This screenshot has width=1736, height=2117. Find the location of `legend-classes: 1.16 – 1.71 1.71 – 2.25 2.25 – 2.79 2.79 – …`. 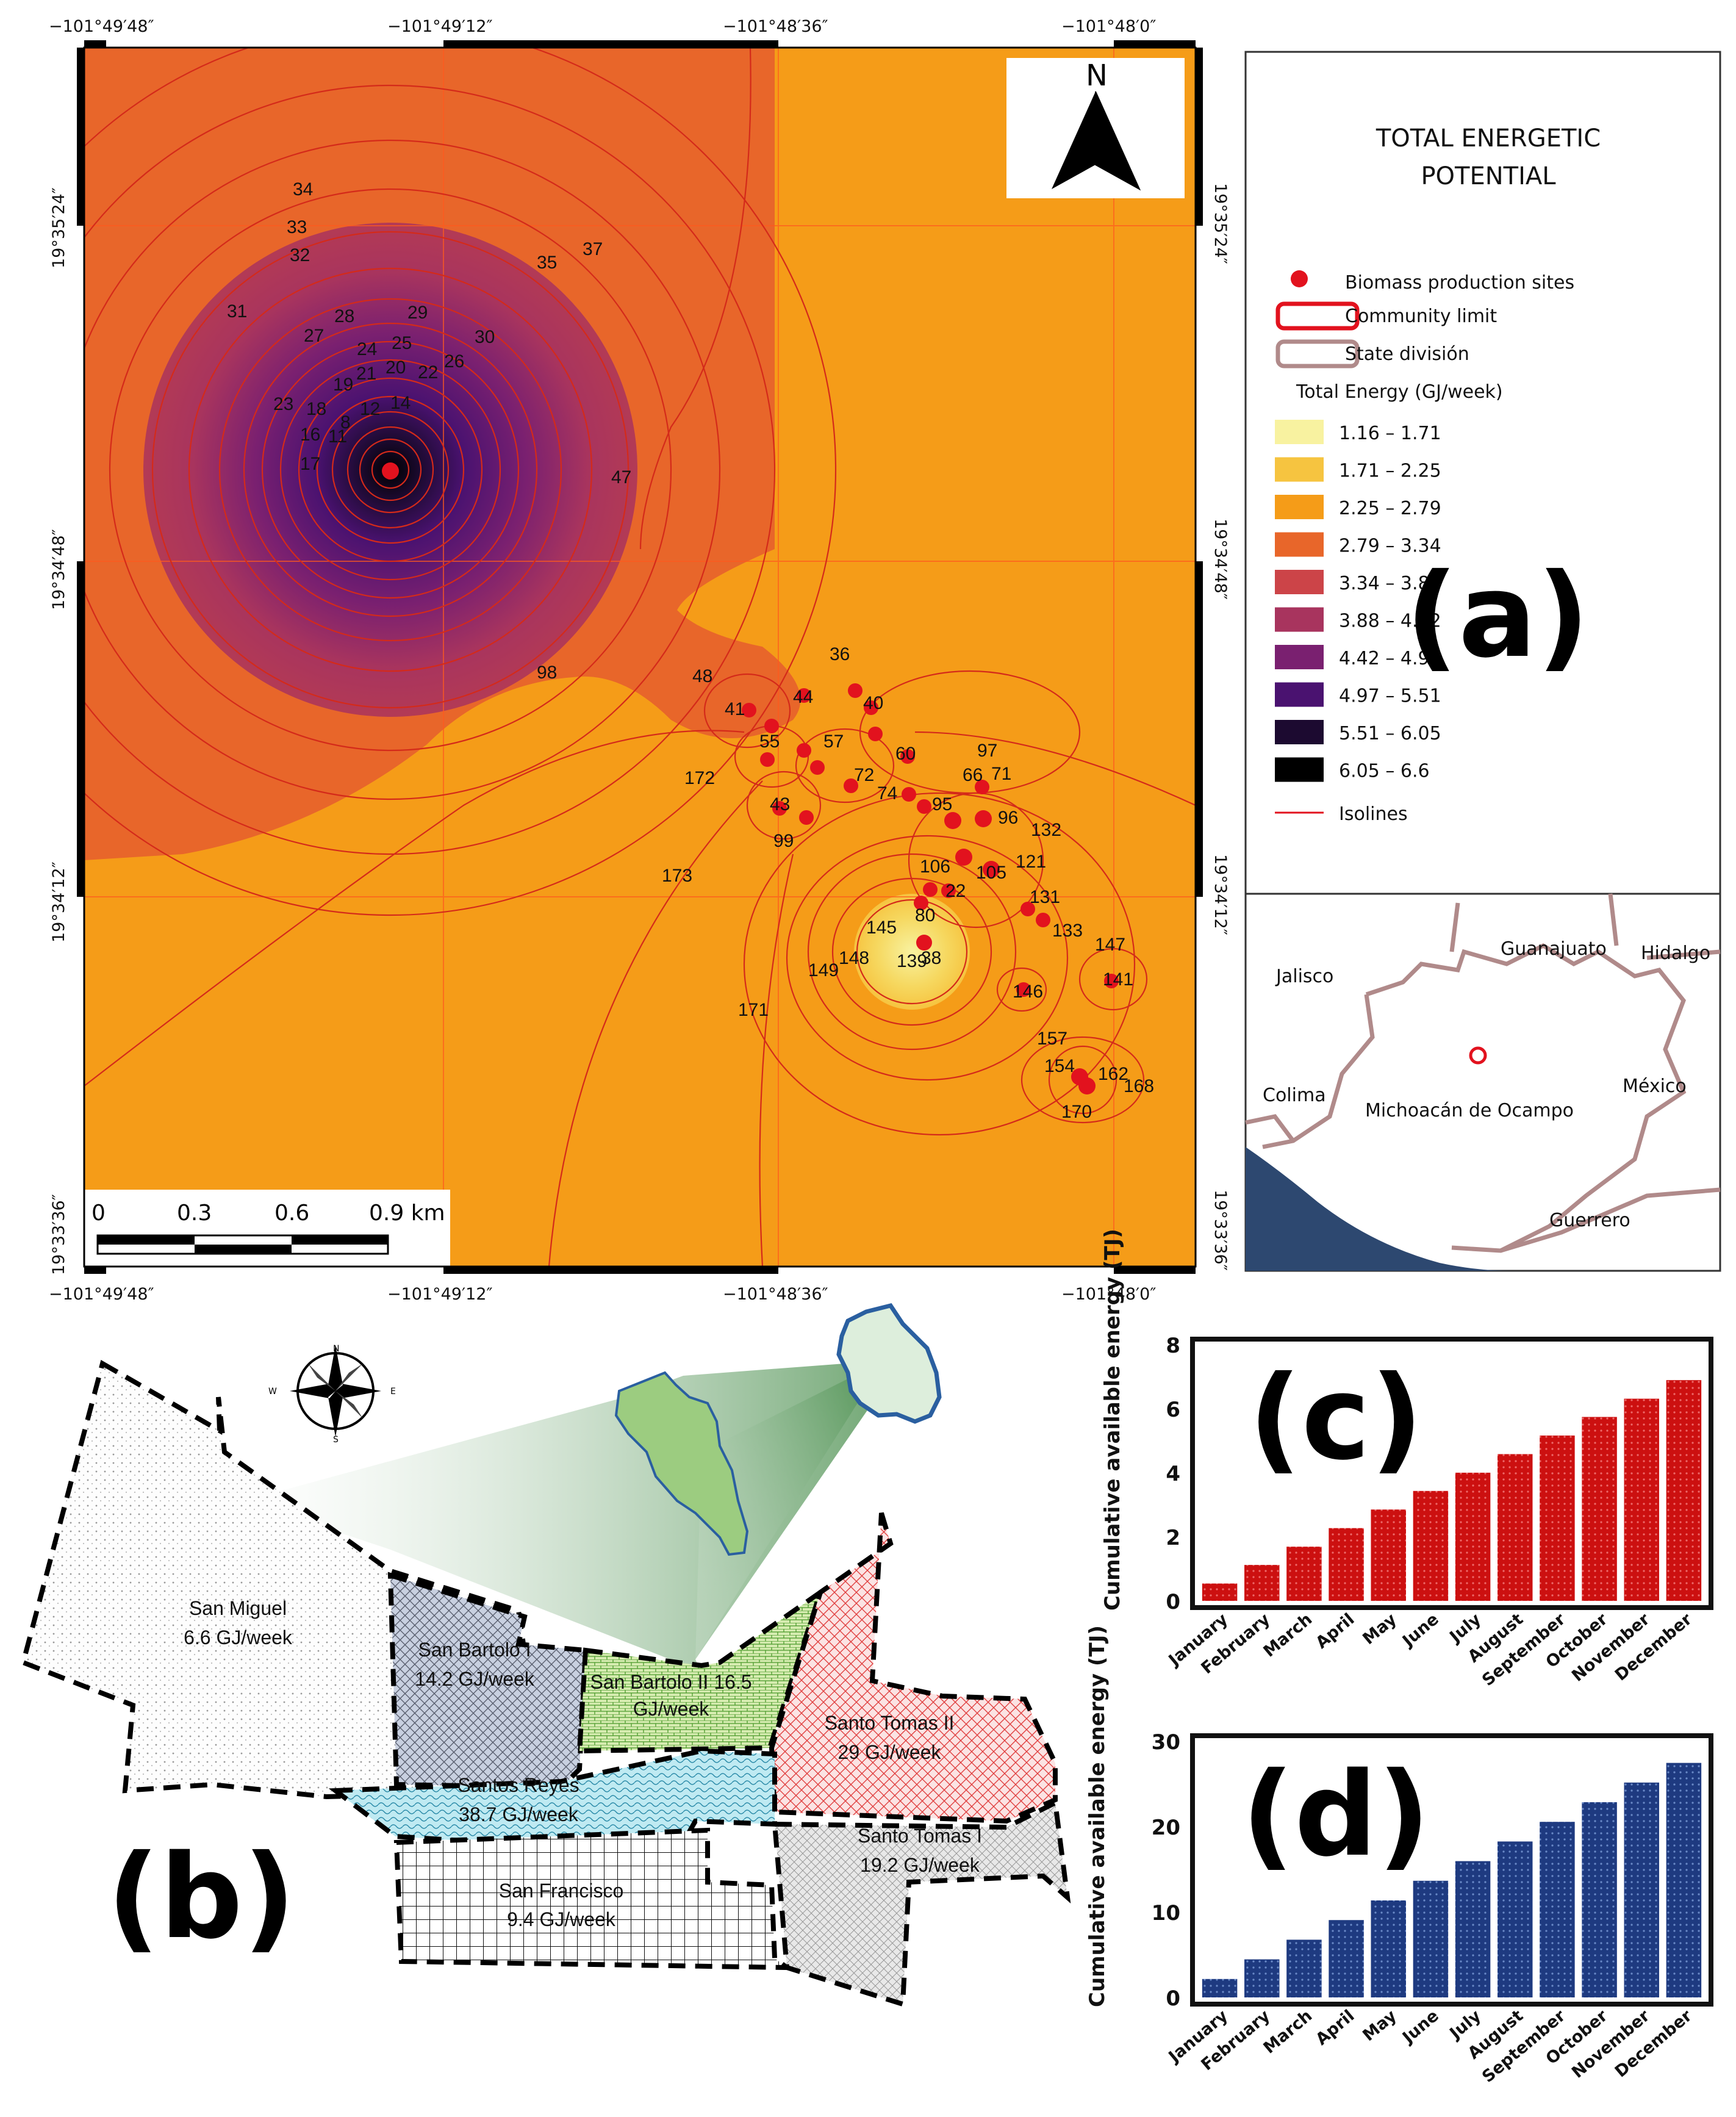

legend-classes: 1.16 – 1.71 1.71 – 2.25 2.25 – 2.79 2.79 – … is located at coordinates (1358, 601).